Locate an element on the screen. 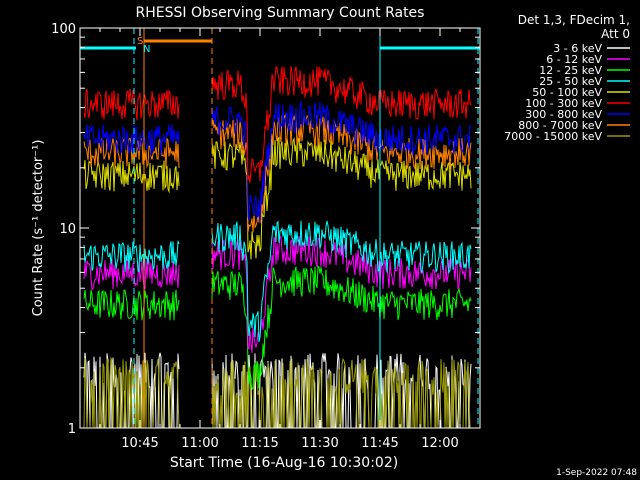  legend-item: 3 - 6 keV is located at coordinates (591, 48).